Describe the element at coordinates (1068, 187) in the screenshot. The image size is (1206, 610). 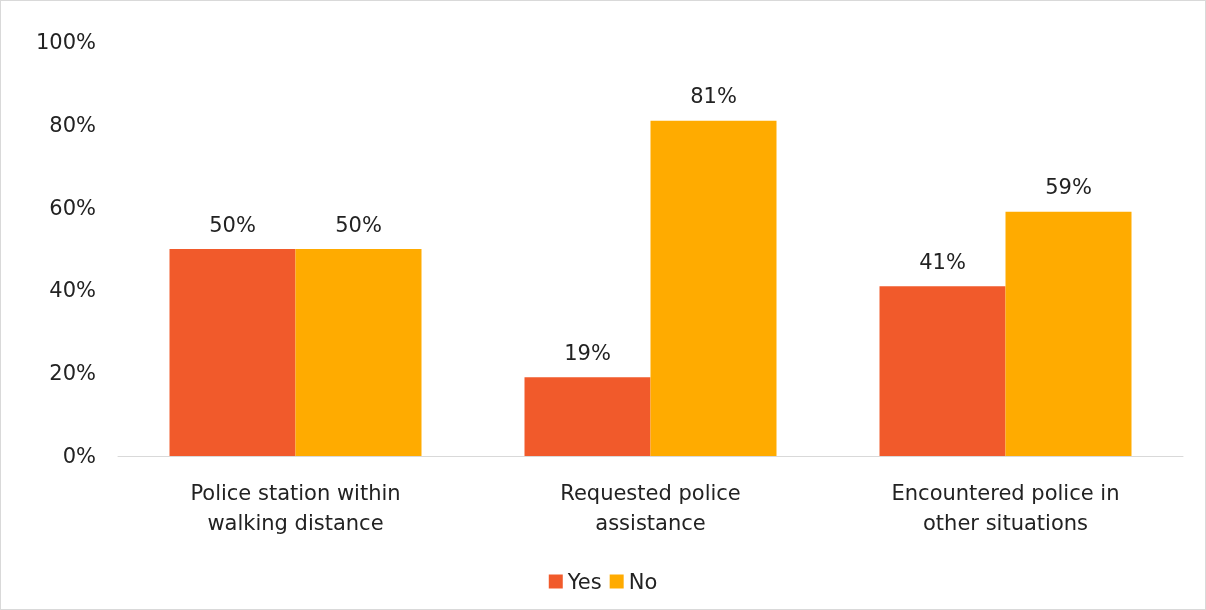
I see `data-label: 59%` at that location.